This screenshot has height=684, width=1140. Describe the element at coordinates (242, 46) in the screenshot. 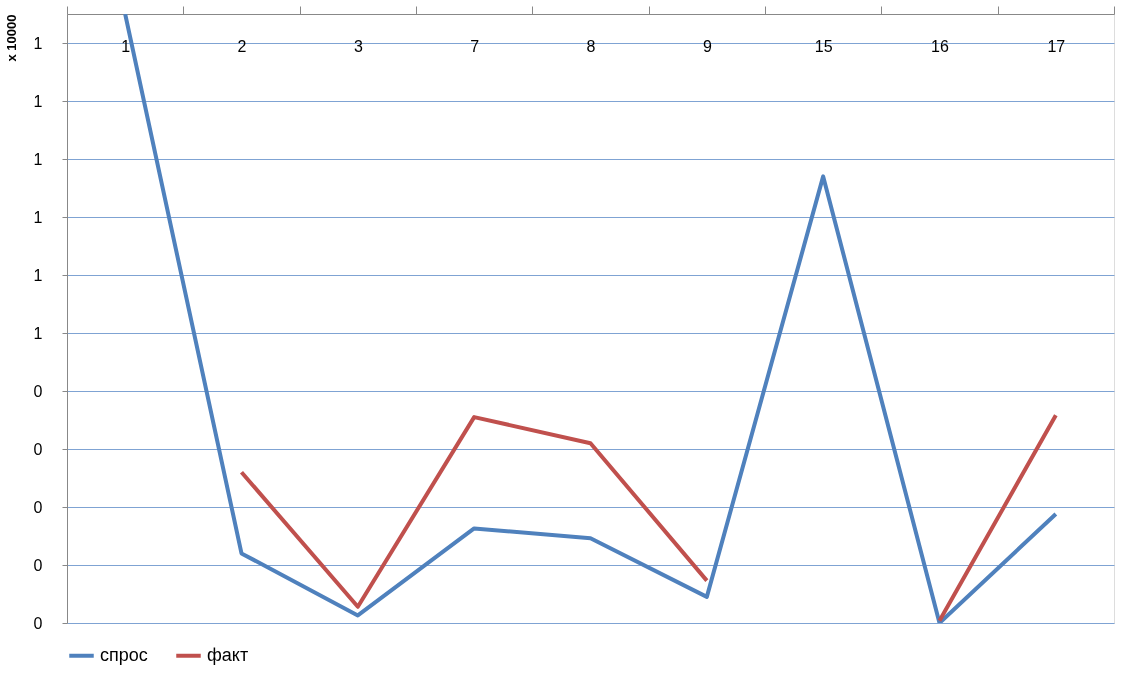

I see `x-tick-label: 2` at that location.